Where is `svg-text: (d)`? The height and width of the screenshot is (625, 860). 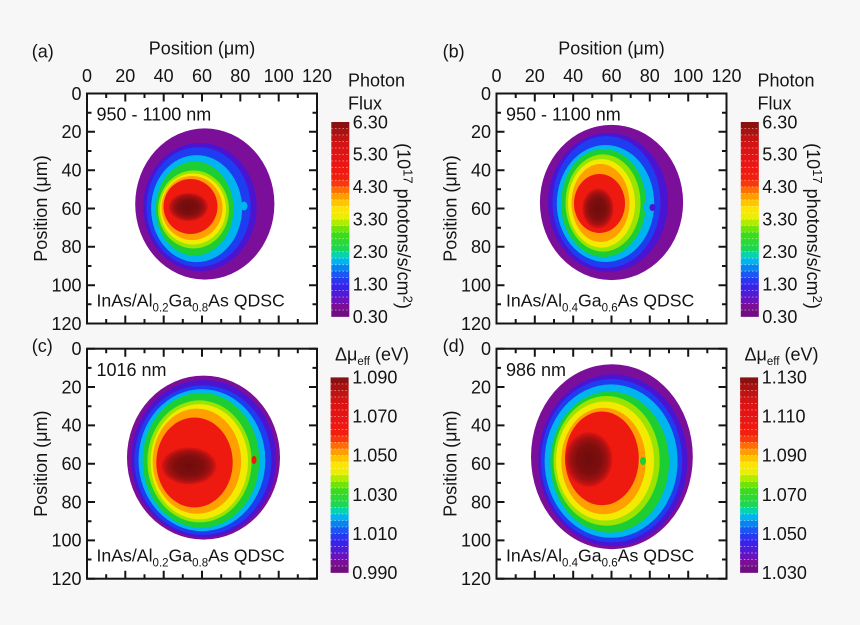 svg-text: (d) is located at coordinates (454, 346).